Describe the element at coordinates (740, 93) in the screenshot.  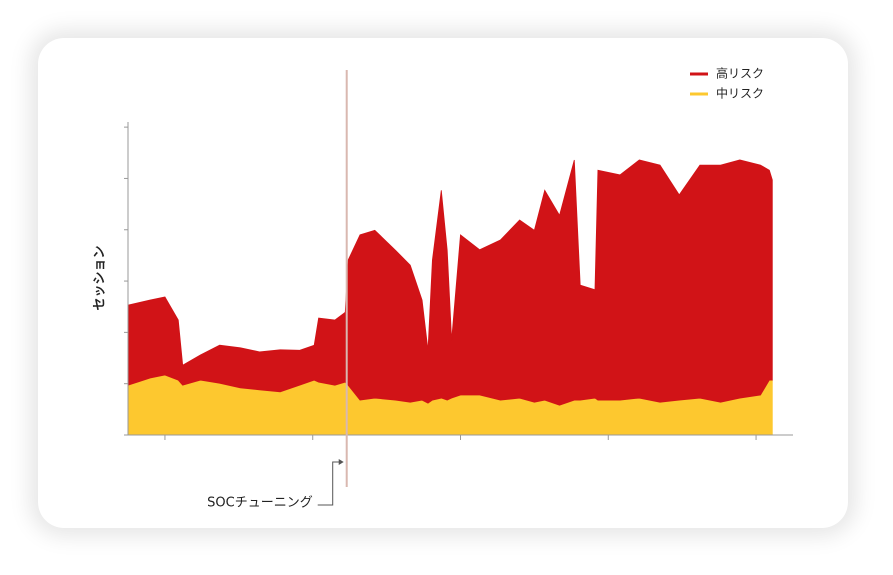
I see `legend-label: 中リスク` at that location.